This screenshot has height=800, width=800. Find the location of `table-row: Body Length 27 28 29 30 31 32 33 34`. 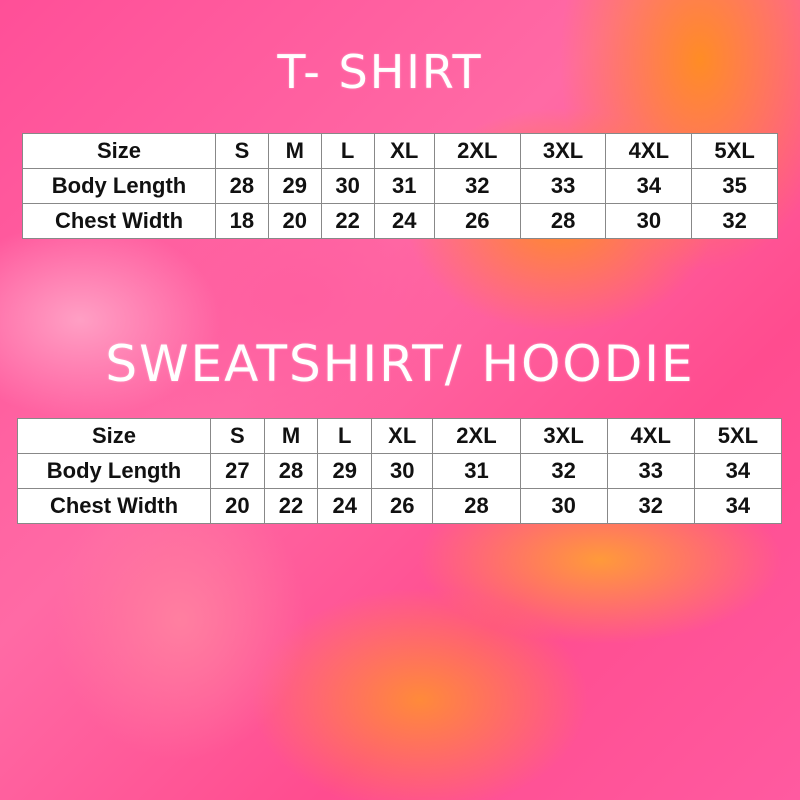

table-row: Body Length 27 28 29 30 31 32 33 34 is located at coordinates (400, 471).